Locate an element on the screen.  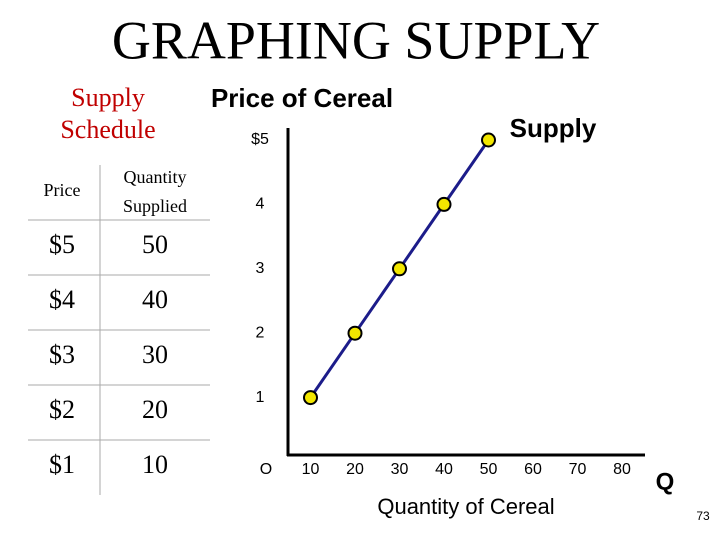
series-label: Supply is located at coordinates (553, 128).